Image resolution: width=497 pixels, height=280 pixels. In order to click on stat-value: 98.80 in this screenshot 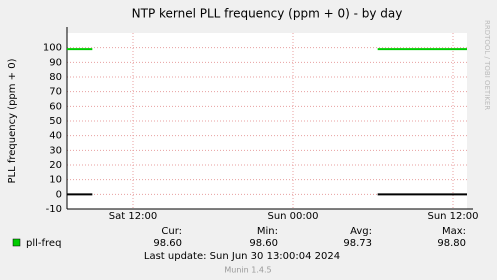, I will do `click(451, 243)`.